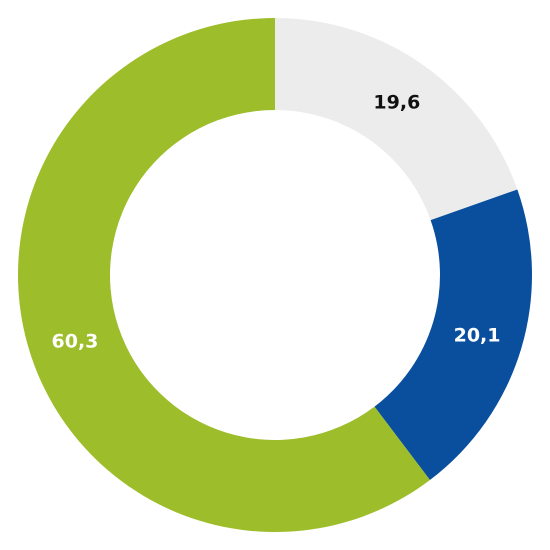 The image size is (550, 550). Describe the element at coordinates (75, 342) in the screenshot. I see `value-label: 60,3` at that location.